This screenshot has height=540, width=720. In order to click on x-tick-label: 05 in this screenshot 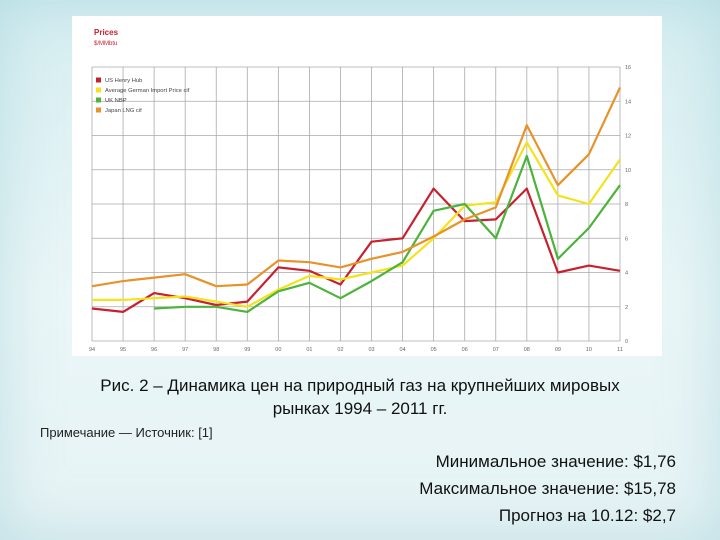, I will do `click(434, 350)`.